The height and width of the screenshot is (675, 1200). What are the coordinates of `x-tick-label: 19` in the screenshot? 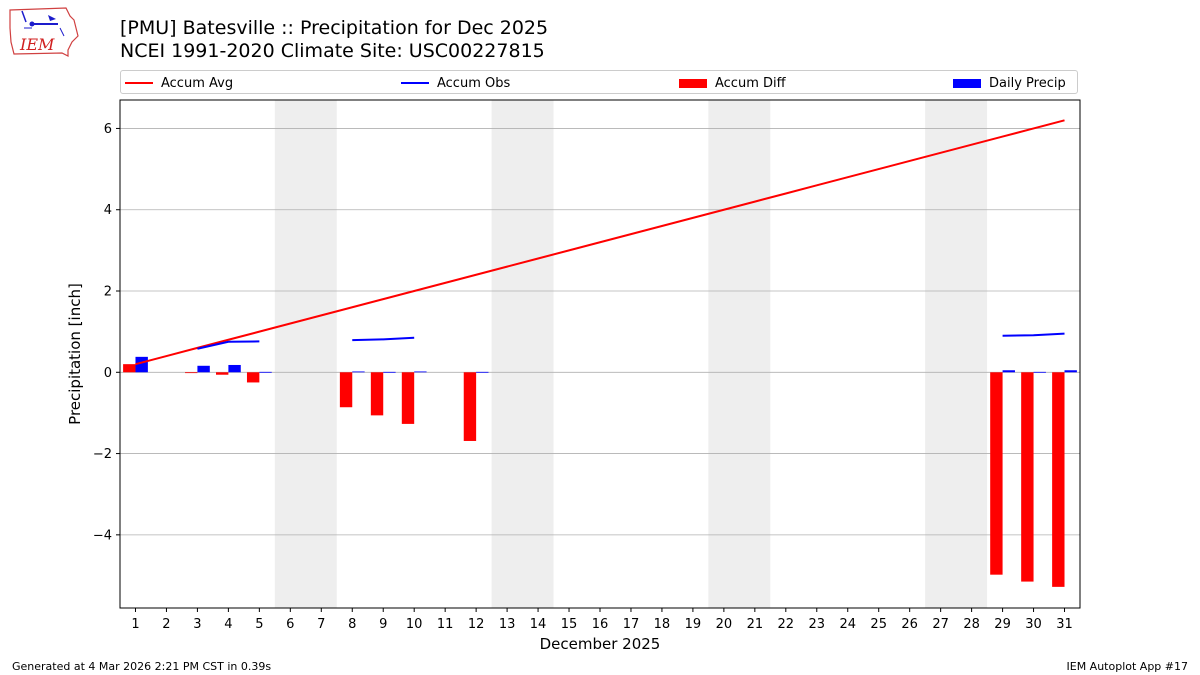 It's located at (693, 624).